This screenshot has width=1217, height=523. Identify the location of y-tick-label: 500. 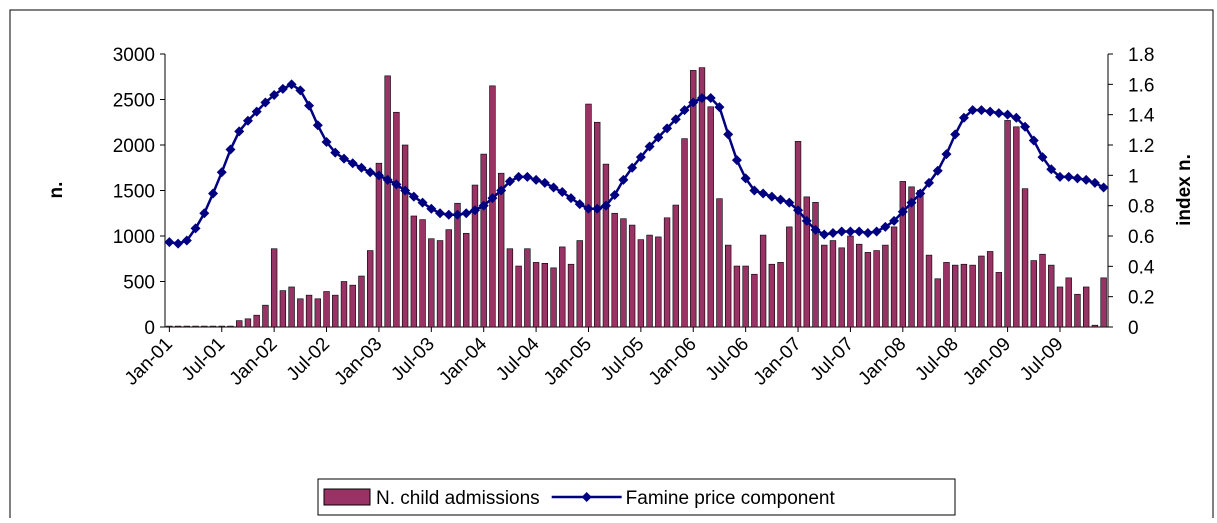
(139, 283).